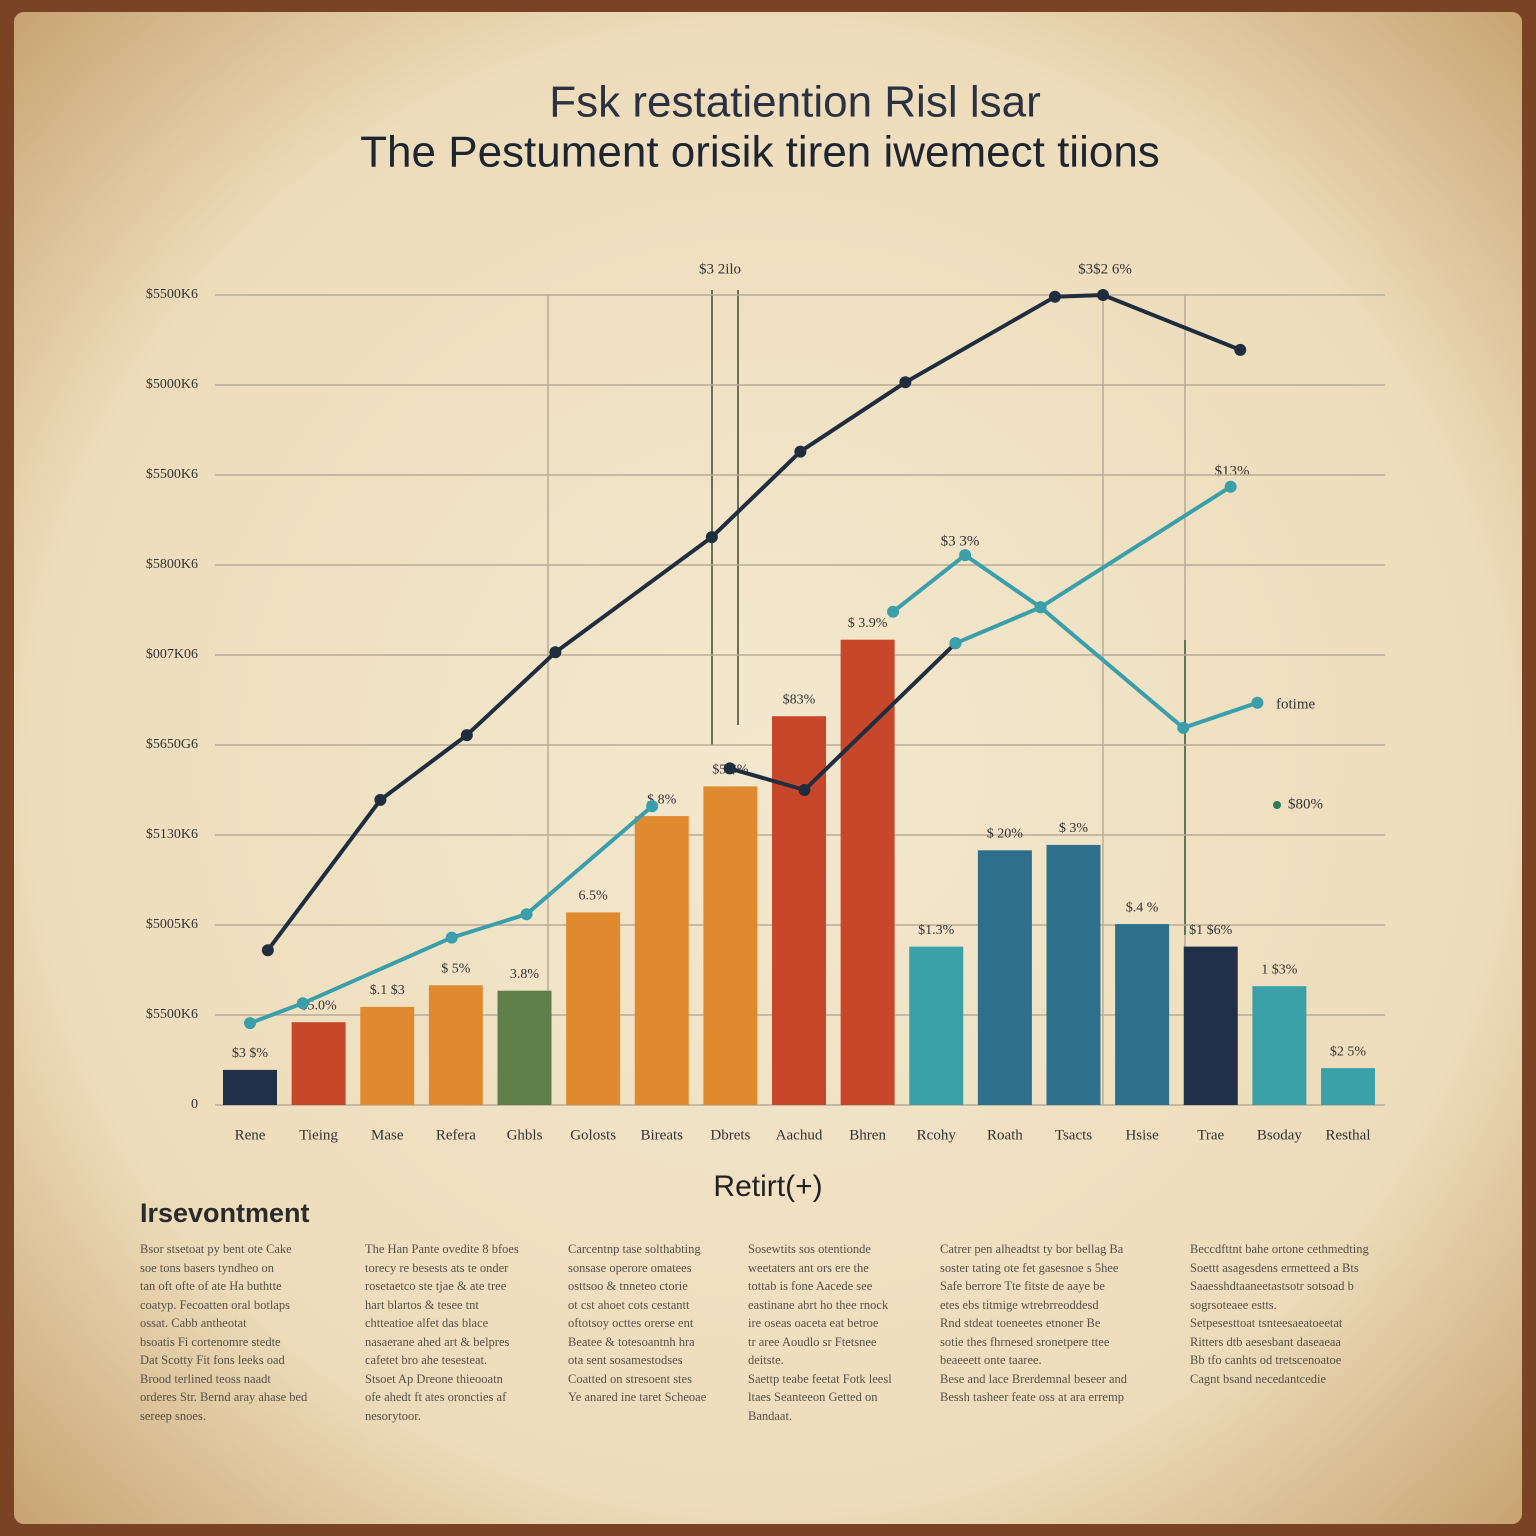 This screenshot has width=1536, height=1536. What do you see at coordinates (437, 1341) in the screenshot?
I see `text-line: nasaerane ahed art & belpres` at bounding box center [437, 1341].